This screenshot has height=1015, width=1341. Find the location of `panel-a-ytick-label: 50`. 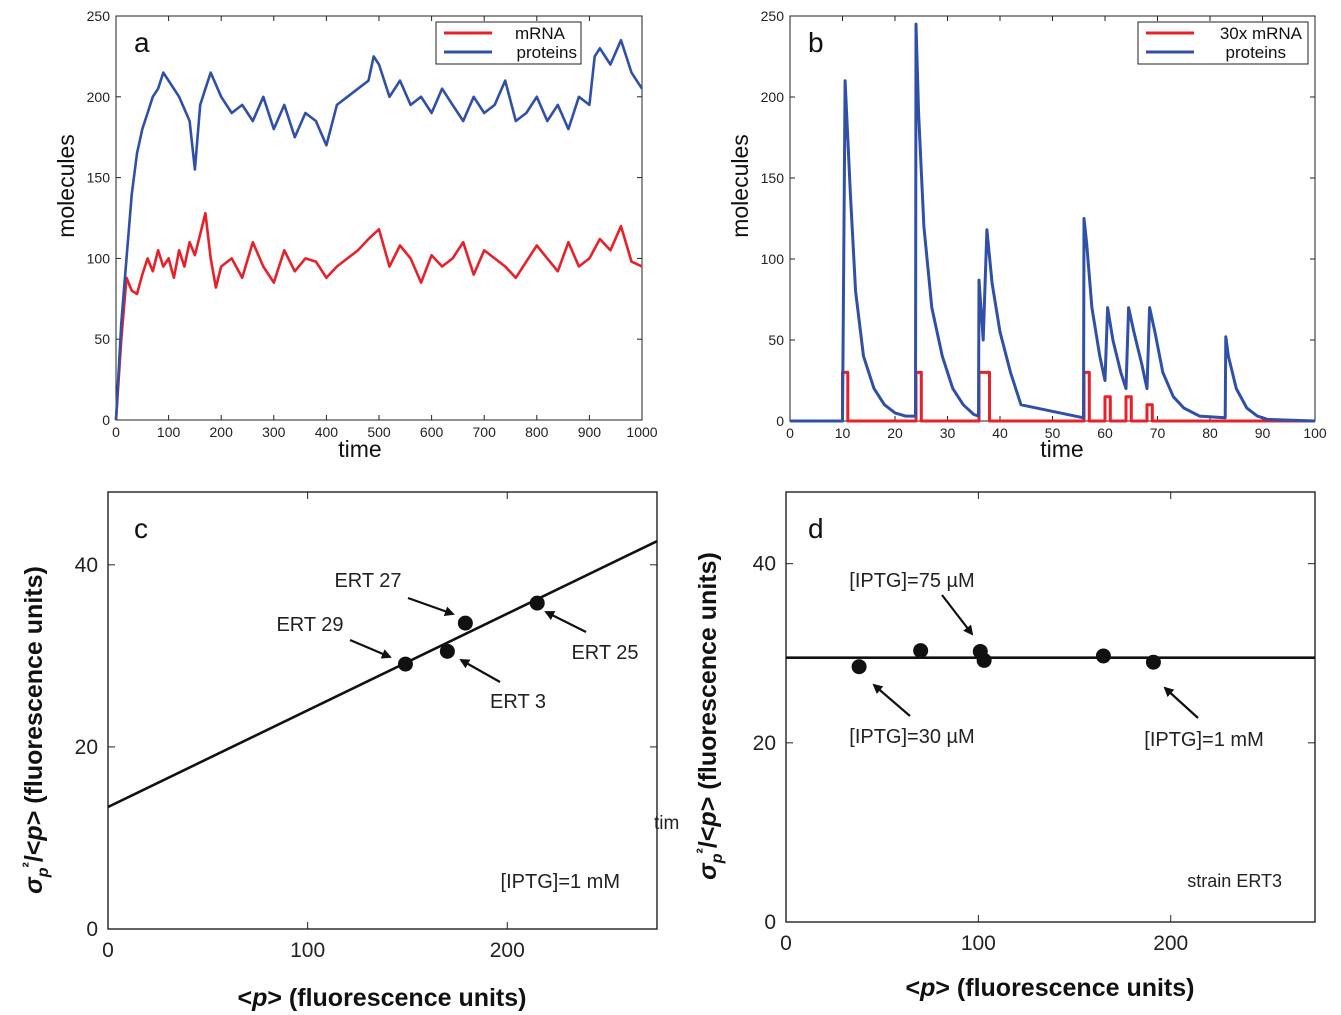

panel-a-ytick-label: 50 is located at coordinates (102, 339).